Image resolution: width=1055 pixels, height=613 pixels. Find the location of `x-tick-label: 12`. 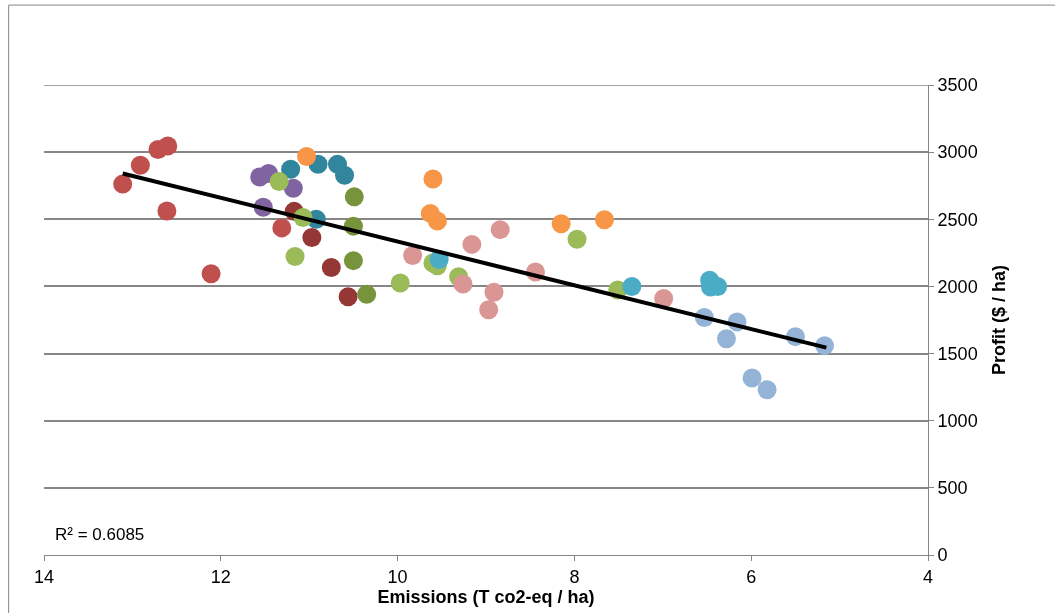

x-tick-label: 12 is located at coordinates (220, 576).